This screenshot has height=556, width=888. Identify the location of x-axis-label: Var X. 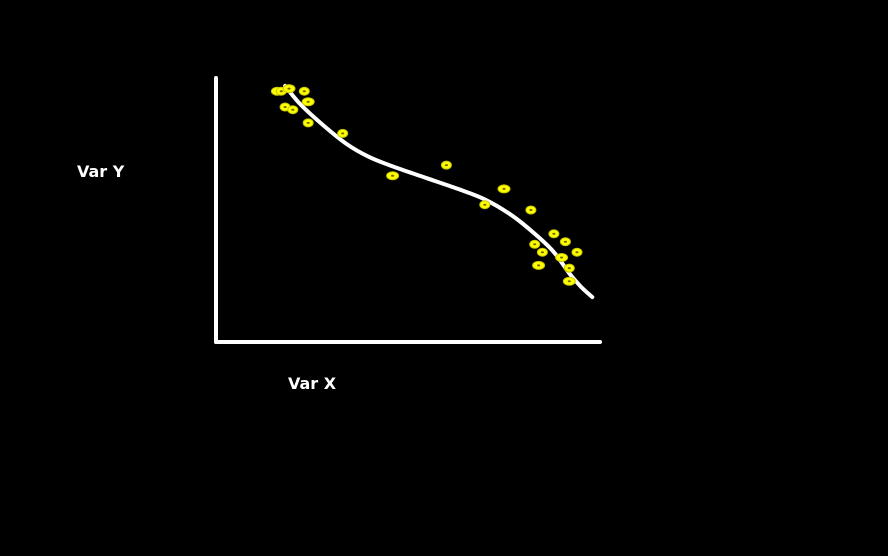
(312, 383).